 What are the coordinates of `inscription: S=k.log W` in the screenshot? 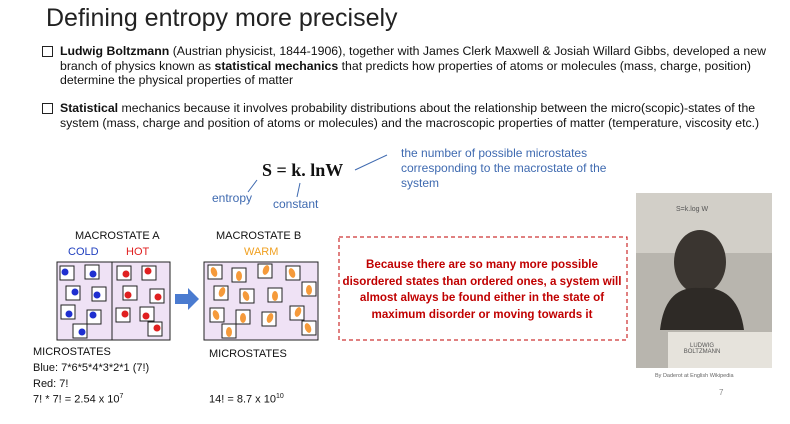 It's located at (692, 209).